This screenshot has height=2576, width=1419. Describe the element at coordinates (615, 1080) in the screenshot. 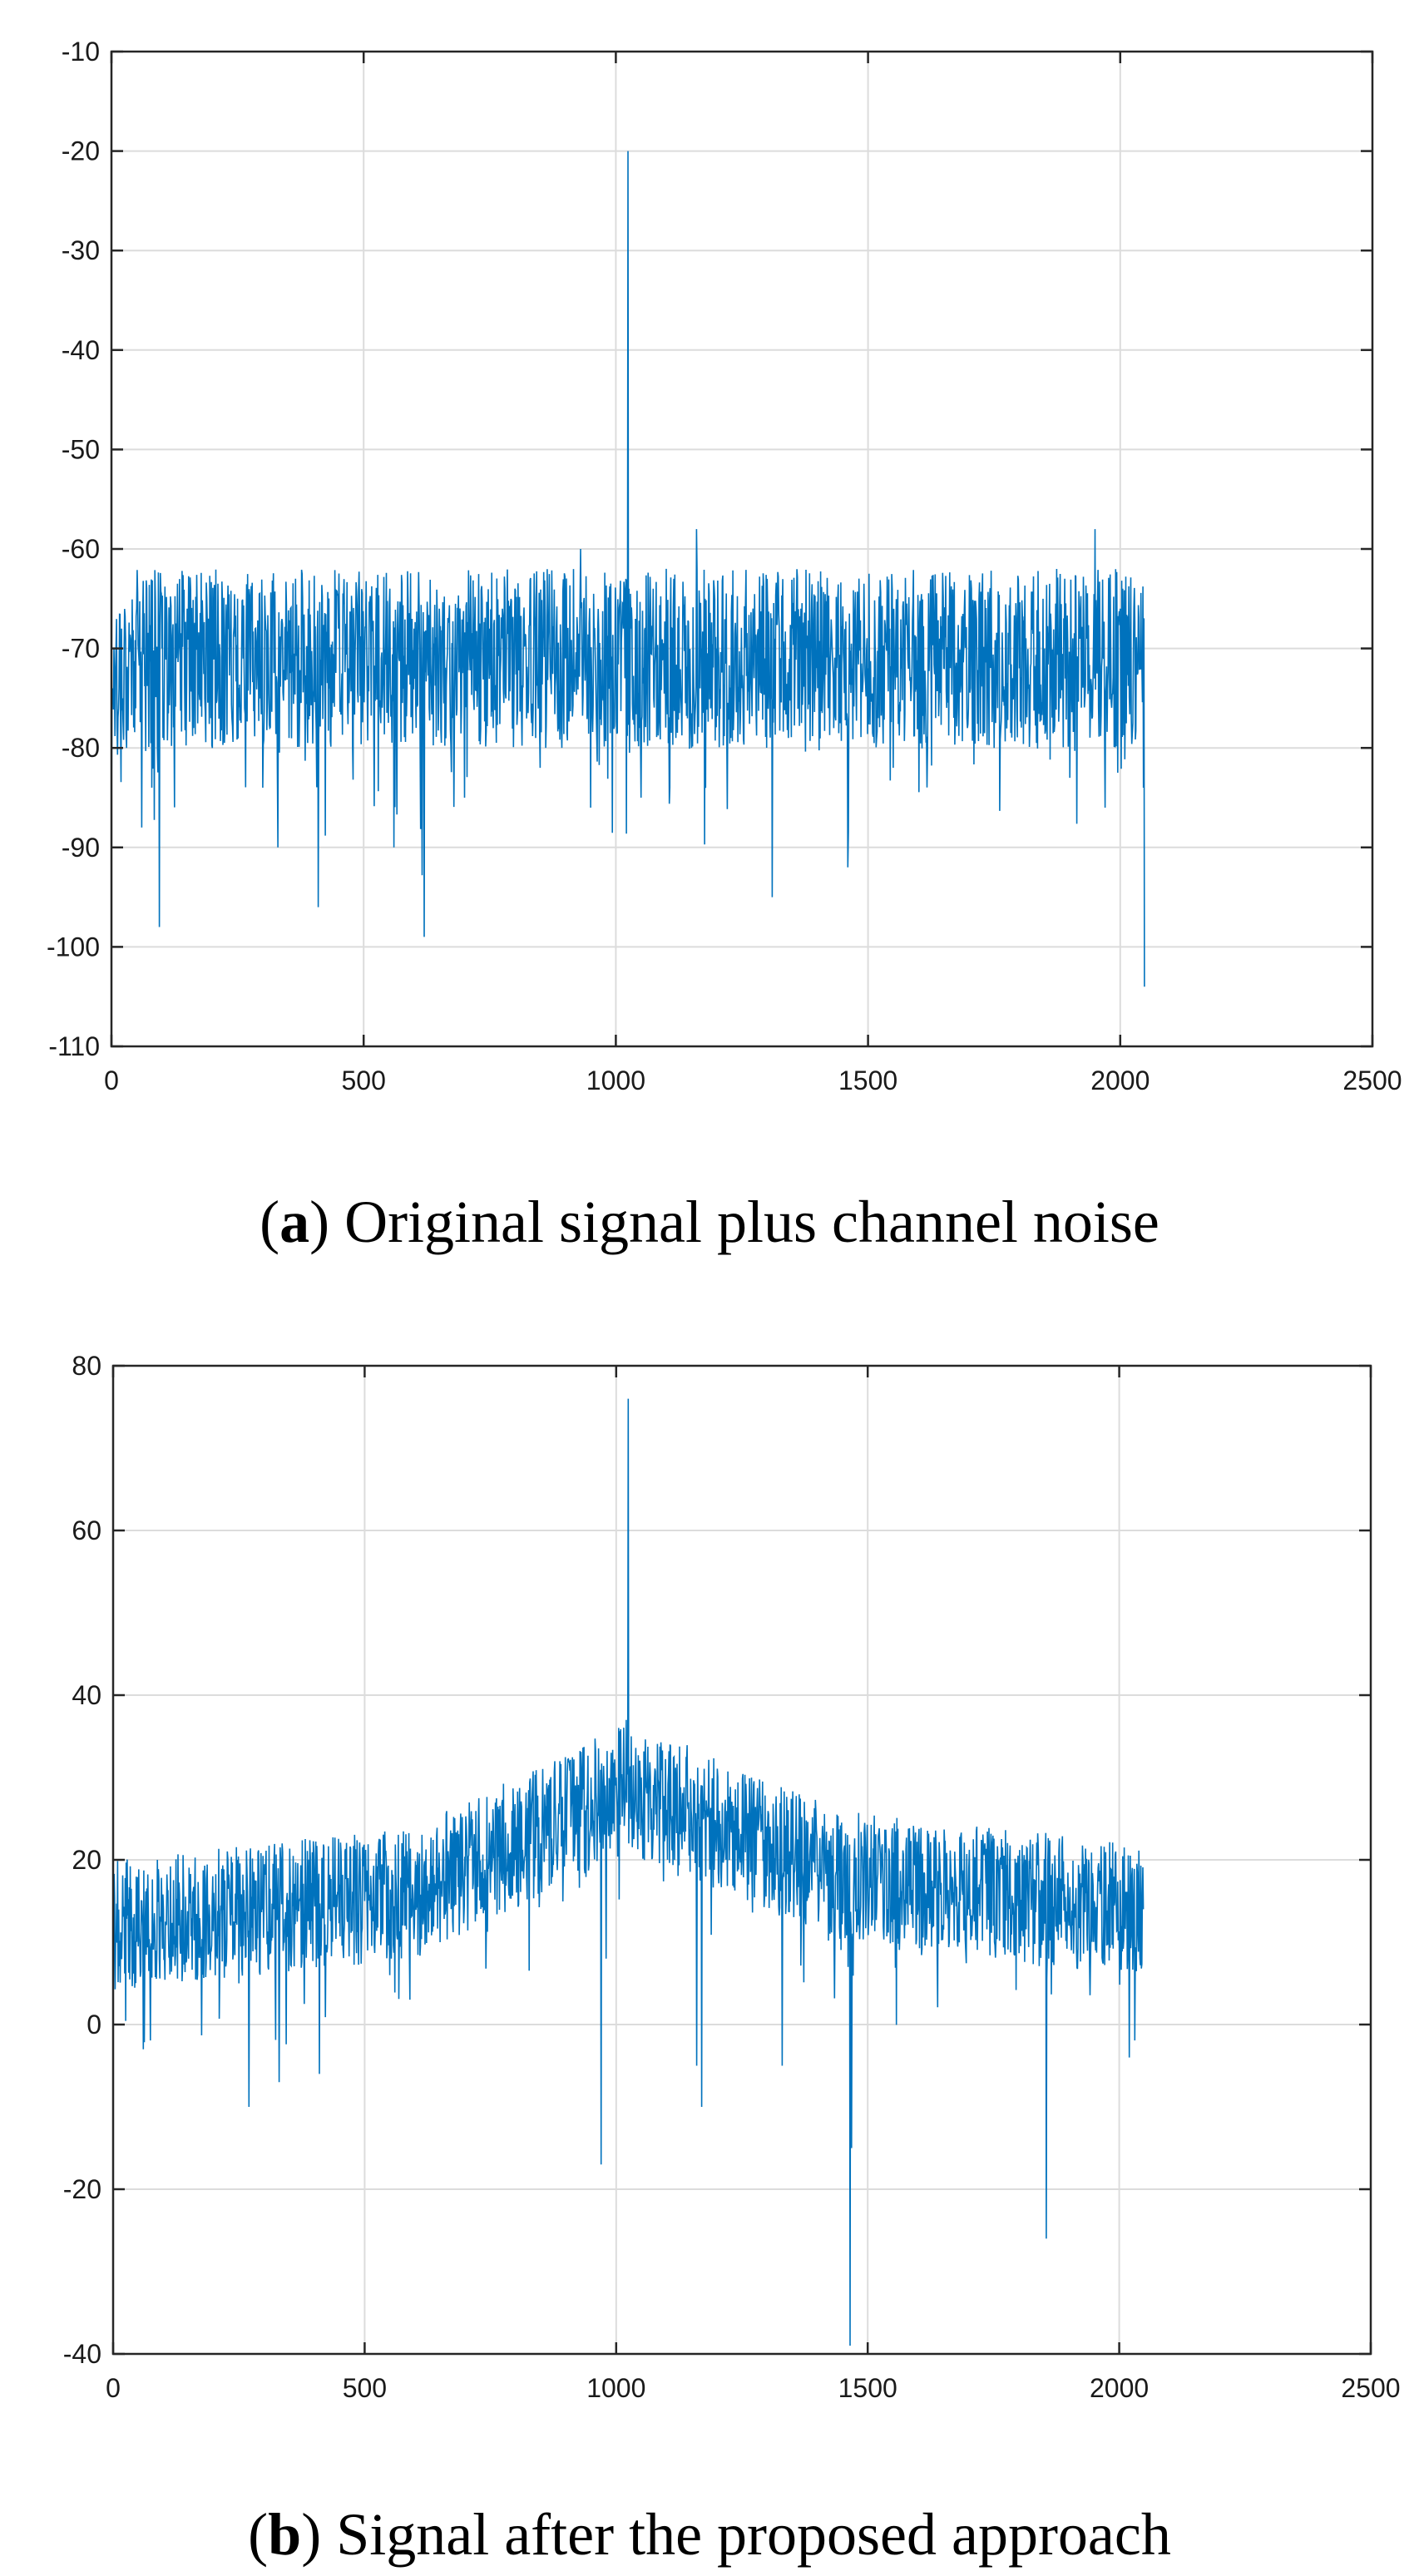

I see `chart-a-x-tick-label: 1000` at that location.